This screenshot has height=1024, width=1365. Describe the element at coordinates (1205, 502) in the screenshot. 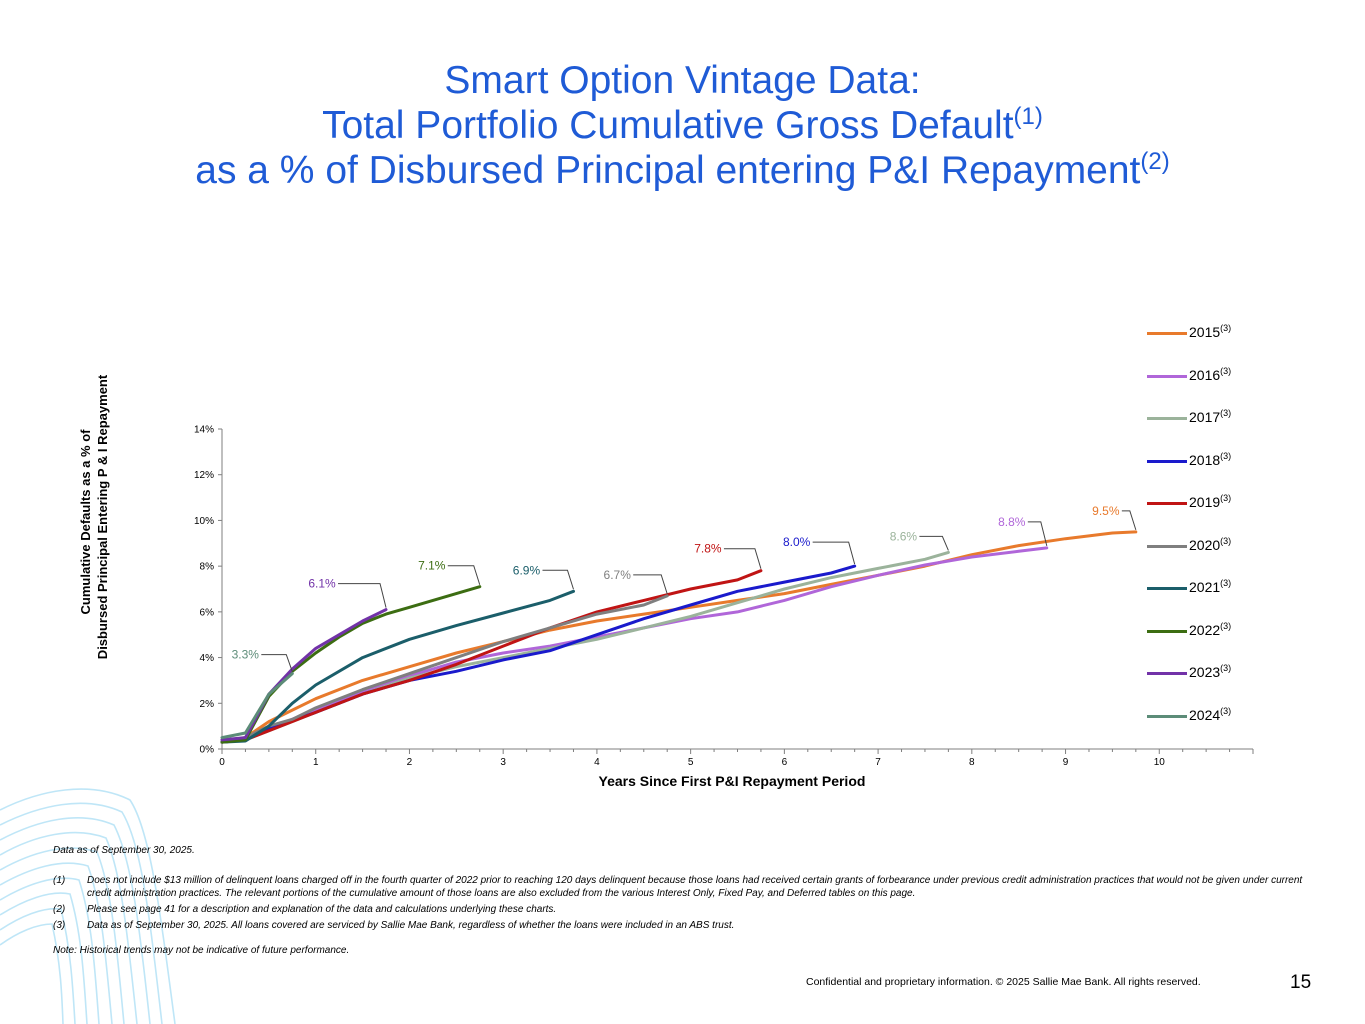

I see `legend-series-name: 2019` at that location.